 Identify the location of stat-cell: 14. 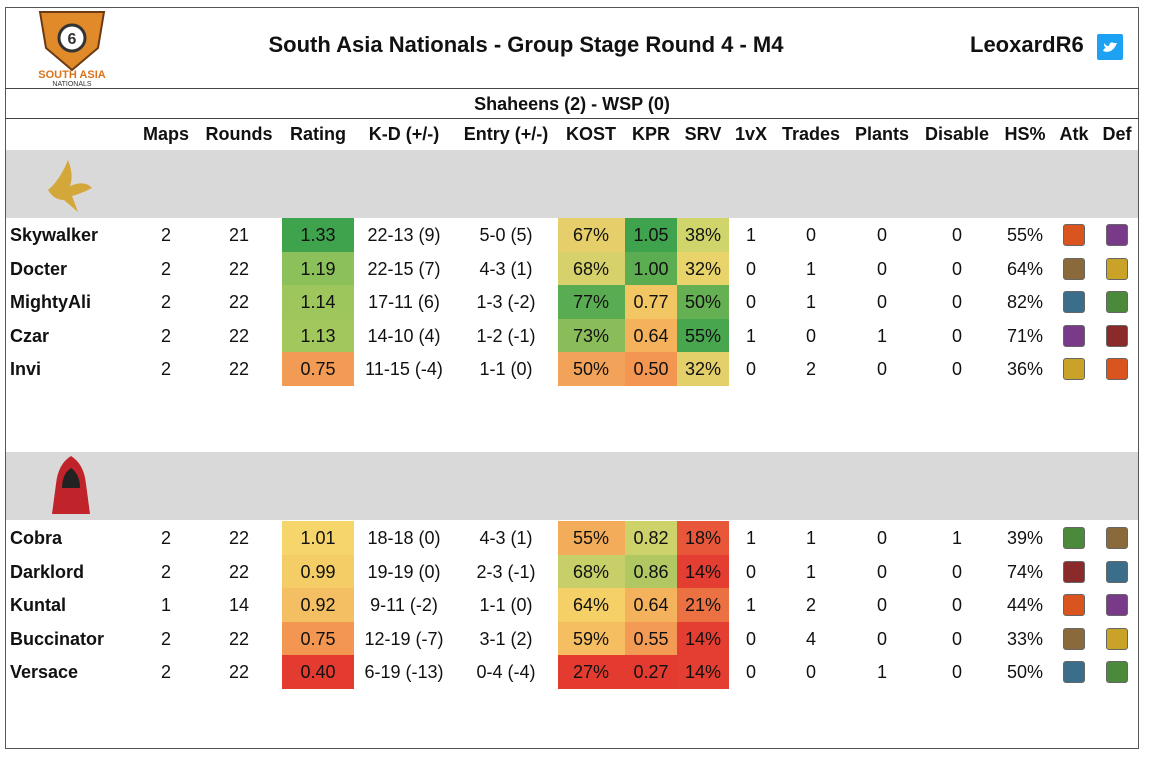
(239, 605).